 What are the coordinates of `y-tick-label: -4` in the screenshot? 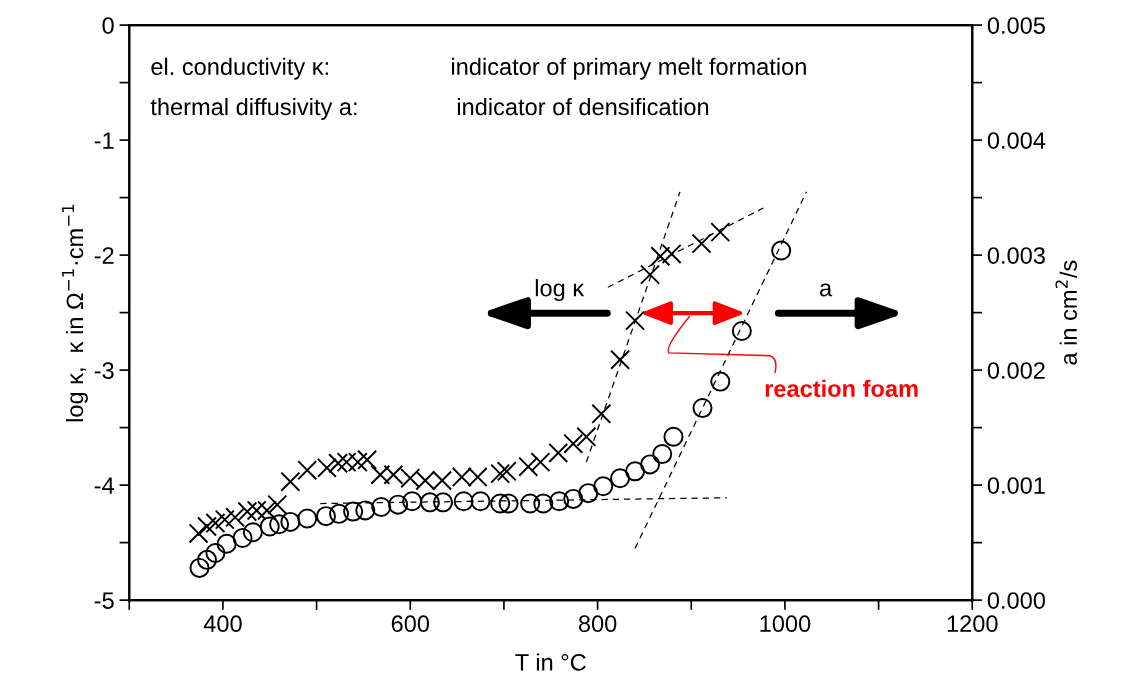 It's located at (104, 485).